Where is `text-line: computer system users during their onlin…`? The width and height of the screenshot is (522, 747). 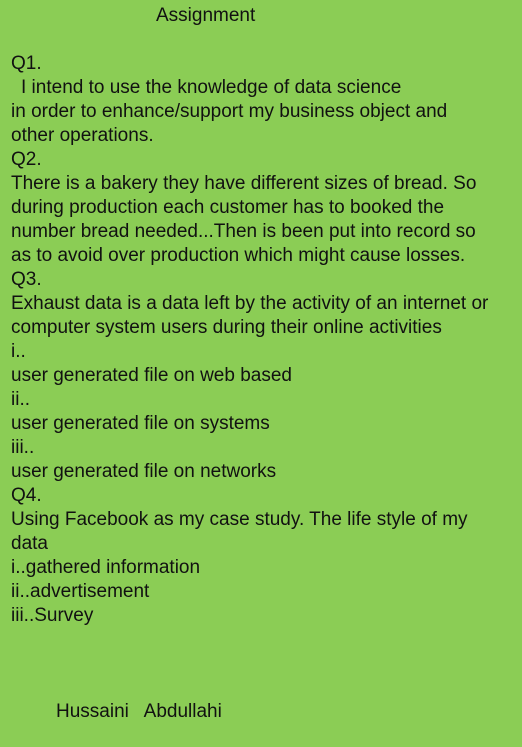 text-line: computer system users during their onlin… is located at coordinates (226, 327).